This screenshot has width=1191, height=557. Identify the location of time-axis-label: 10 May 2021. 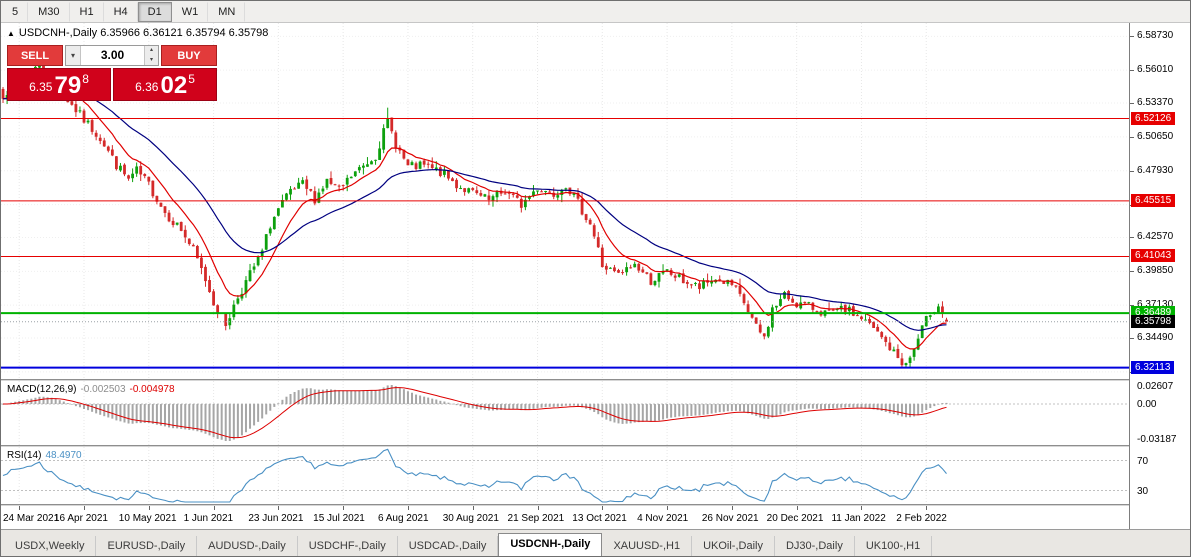
(147, 518).